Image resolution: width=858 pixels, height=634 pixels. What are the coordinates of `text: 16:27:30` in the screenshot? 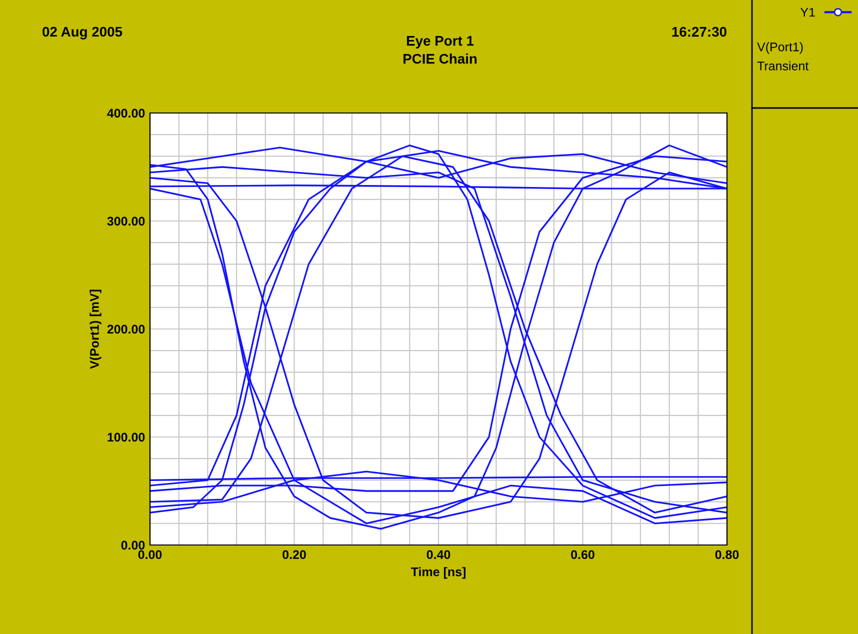 It's located at (699, 31).